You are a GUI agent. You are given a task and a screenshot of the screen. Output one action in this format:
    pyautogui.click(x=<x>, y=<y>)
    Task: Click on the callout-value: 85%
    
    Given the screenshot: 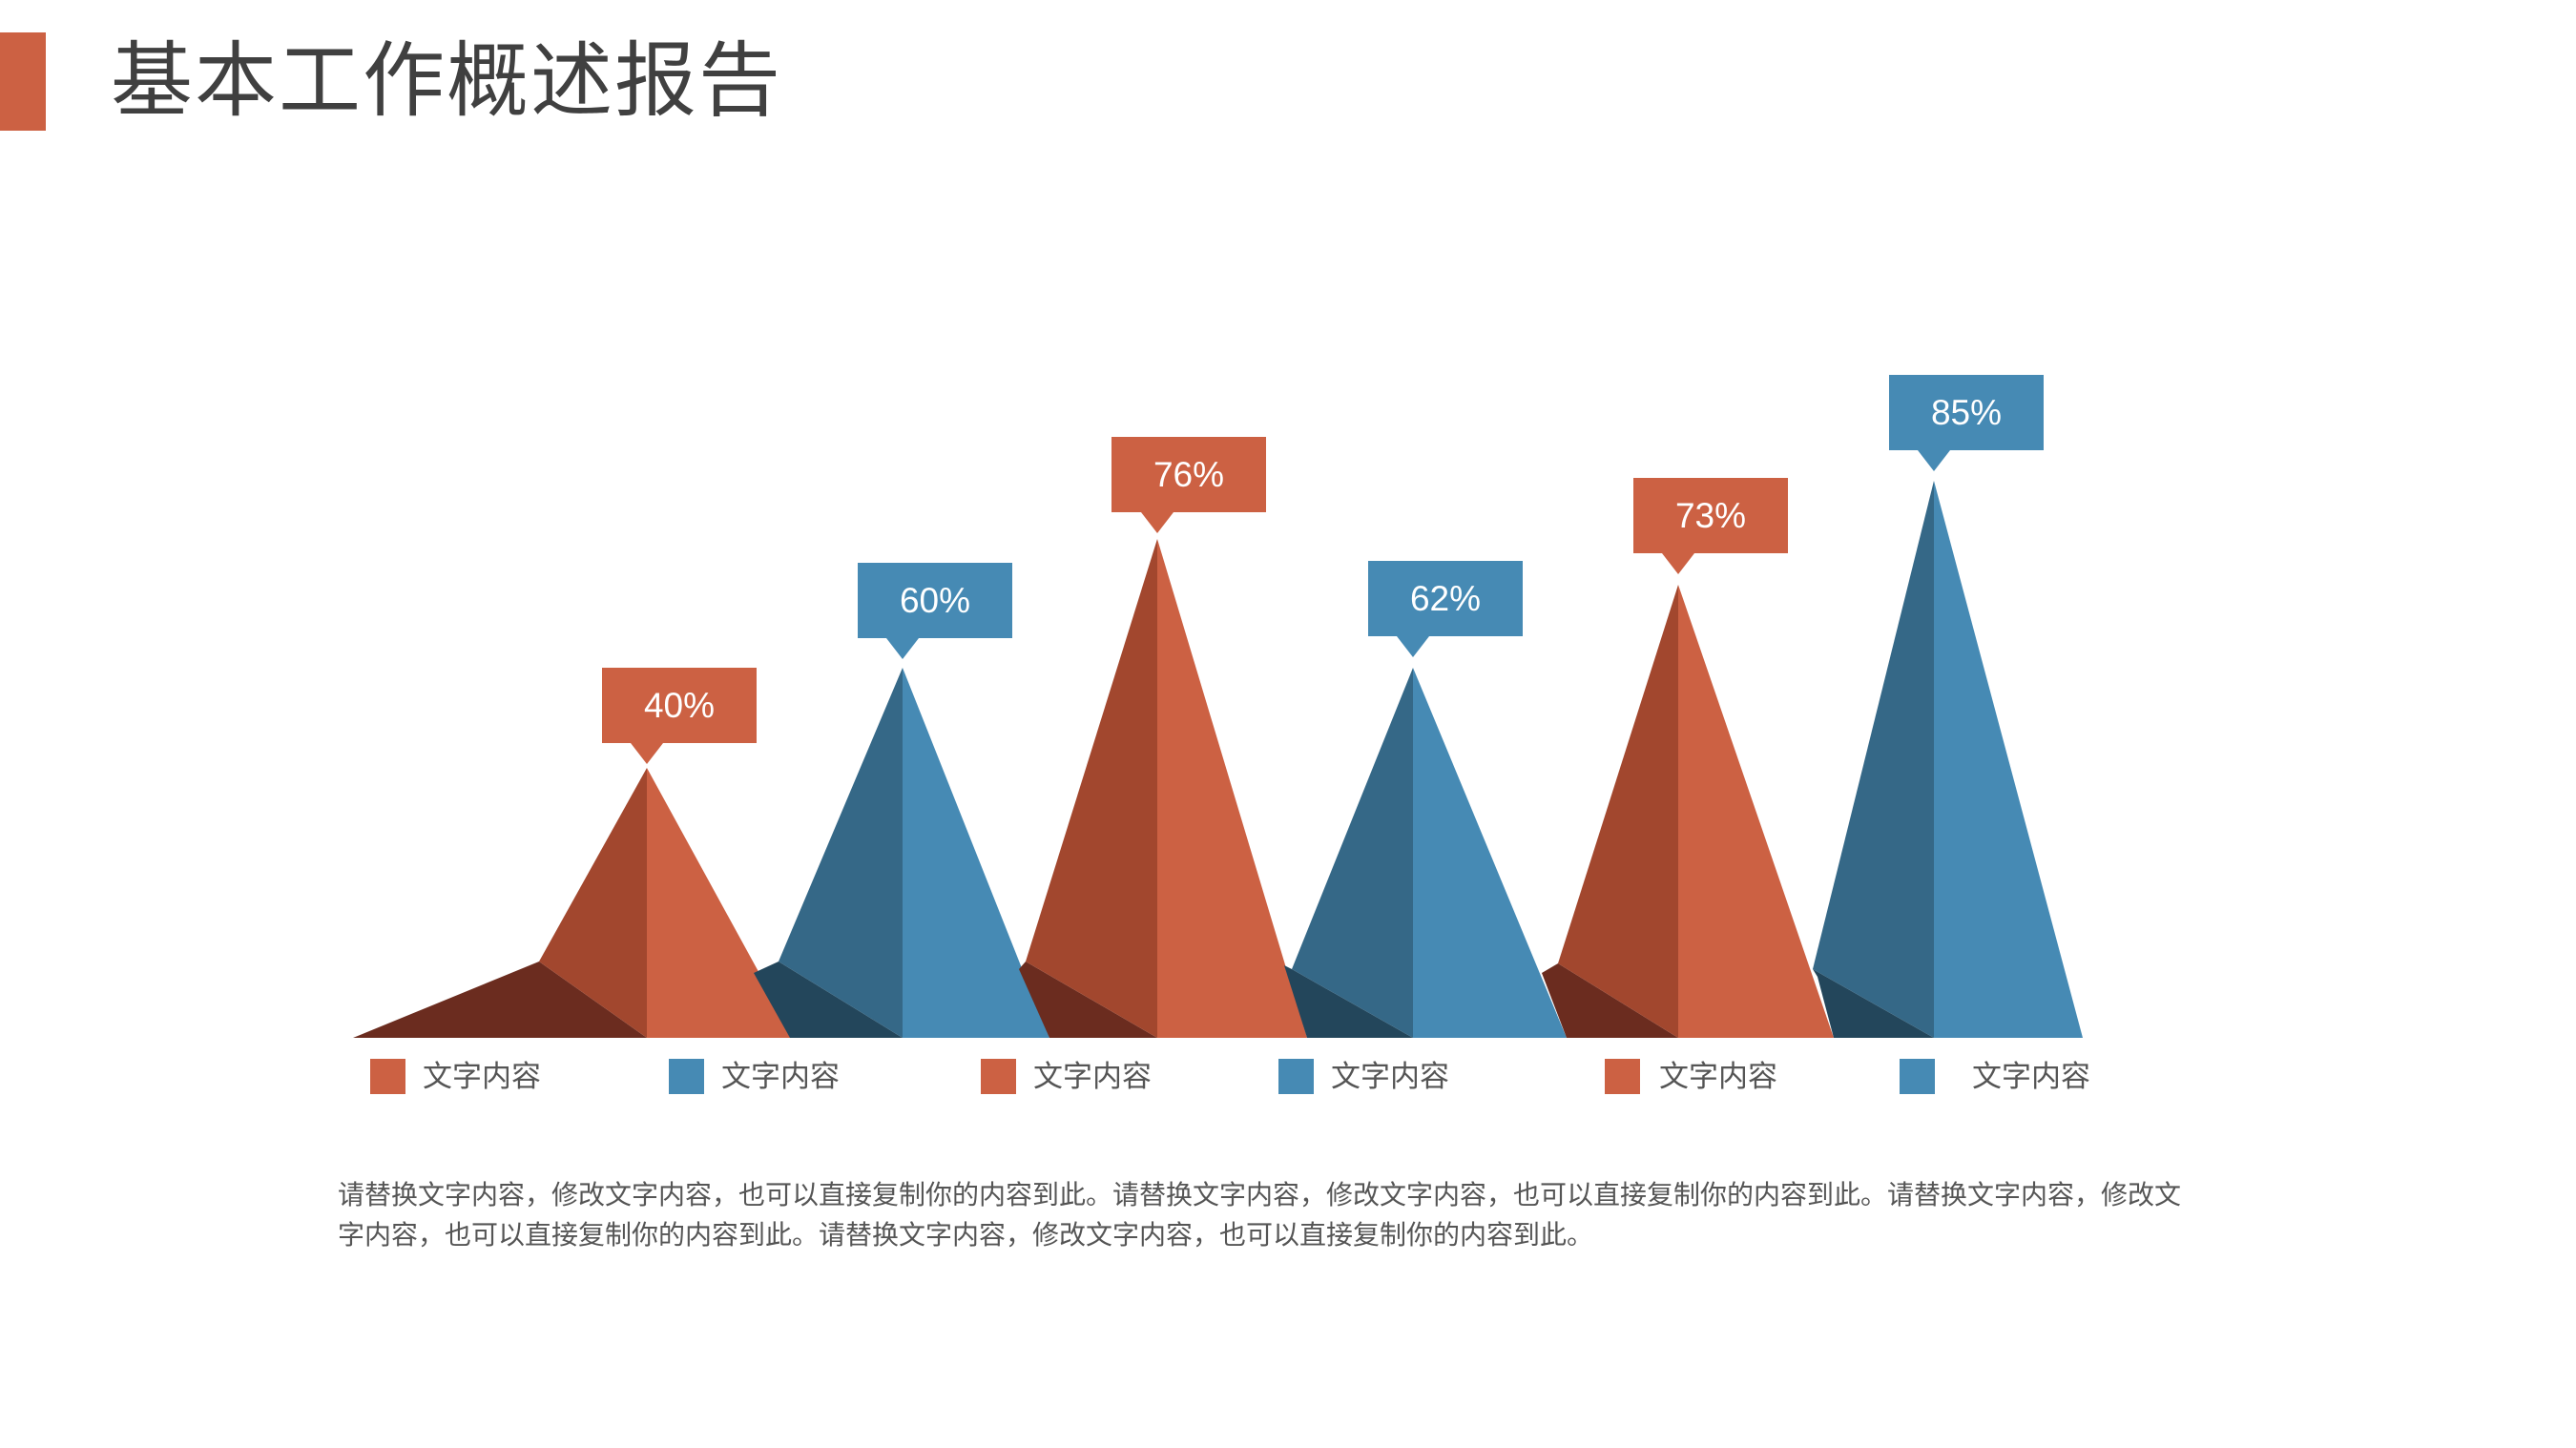 What is the action you would take?
    pyautogui.click(x=1966, y=412)
    